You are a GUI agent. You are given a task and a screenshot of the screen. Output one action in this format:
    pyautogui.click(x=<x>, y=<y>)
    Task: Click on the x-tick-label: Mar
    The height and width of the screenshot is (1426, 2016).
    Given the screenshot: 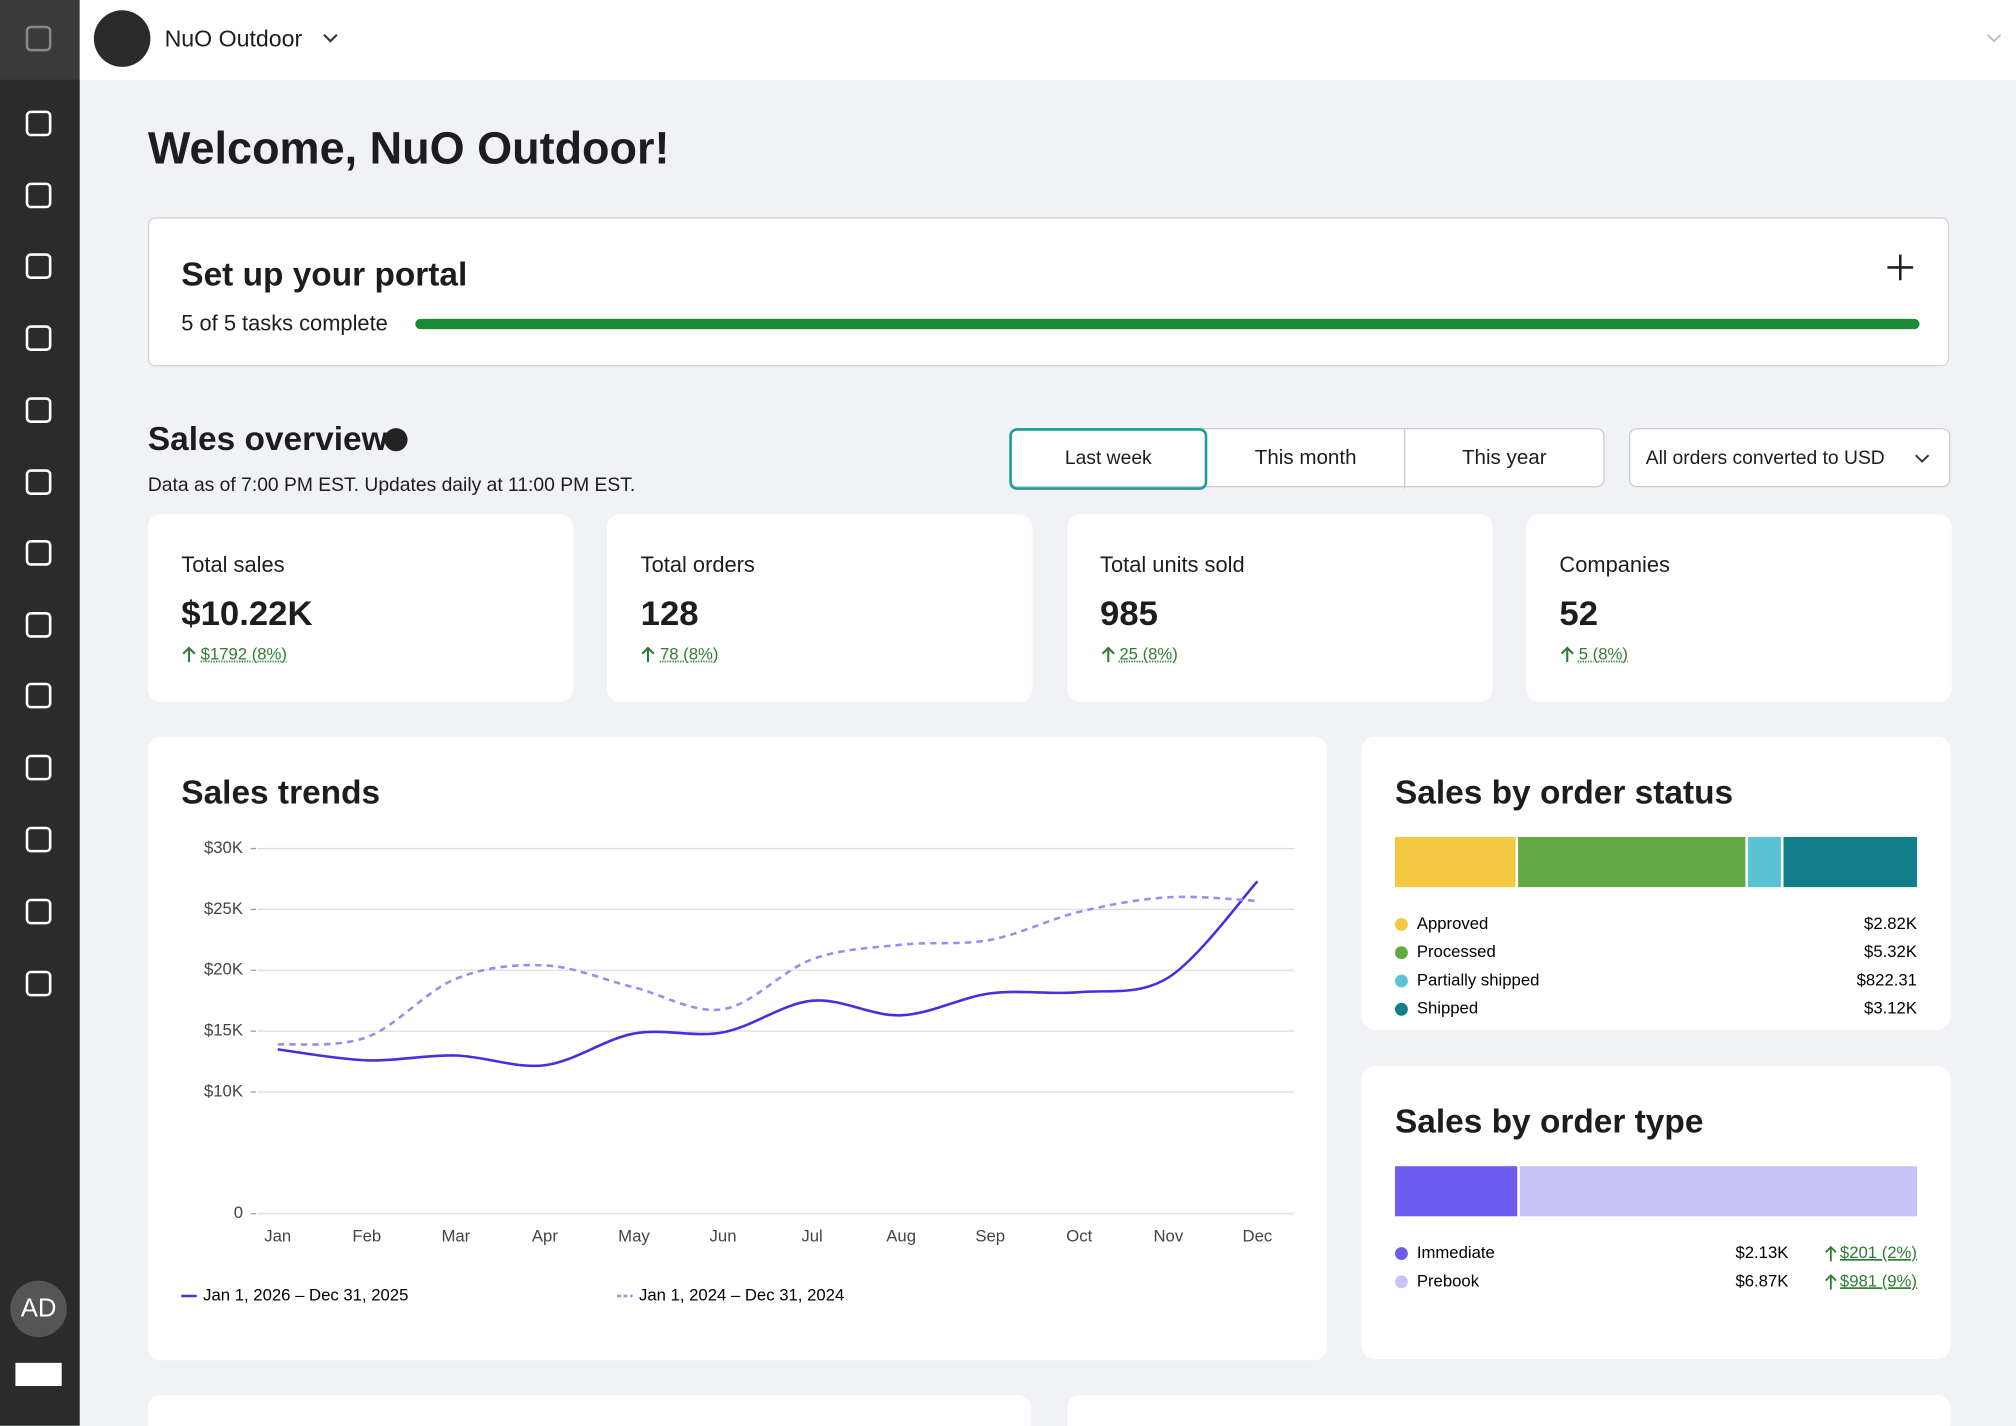 What is the action you would take?
    pyautogui.click(x=455, y=1235)
    